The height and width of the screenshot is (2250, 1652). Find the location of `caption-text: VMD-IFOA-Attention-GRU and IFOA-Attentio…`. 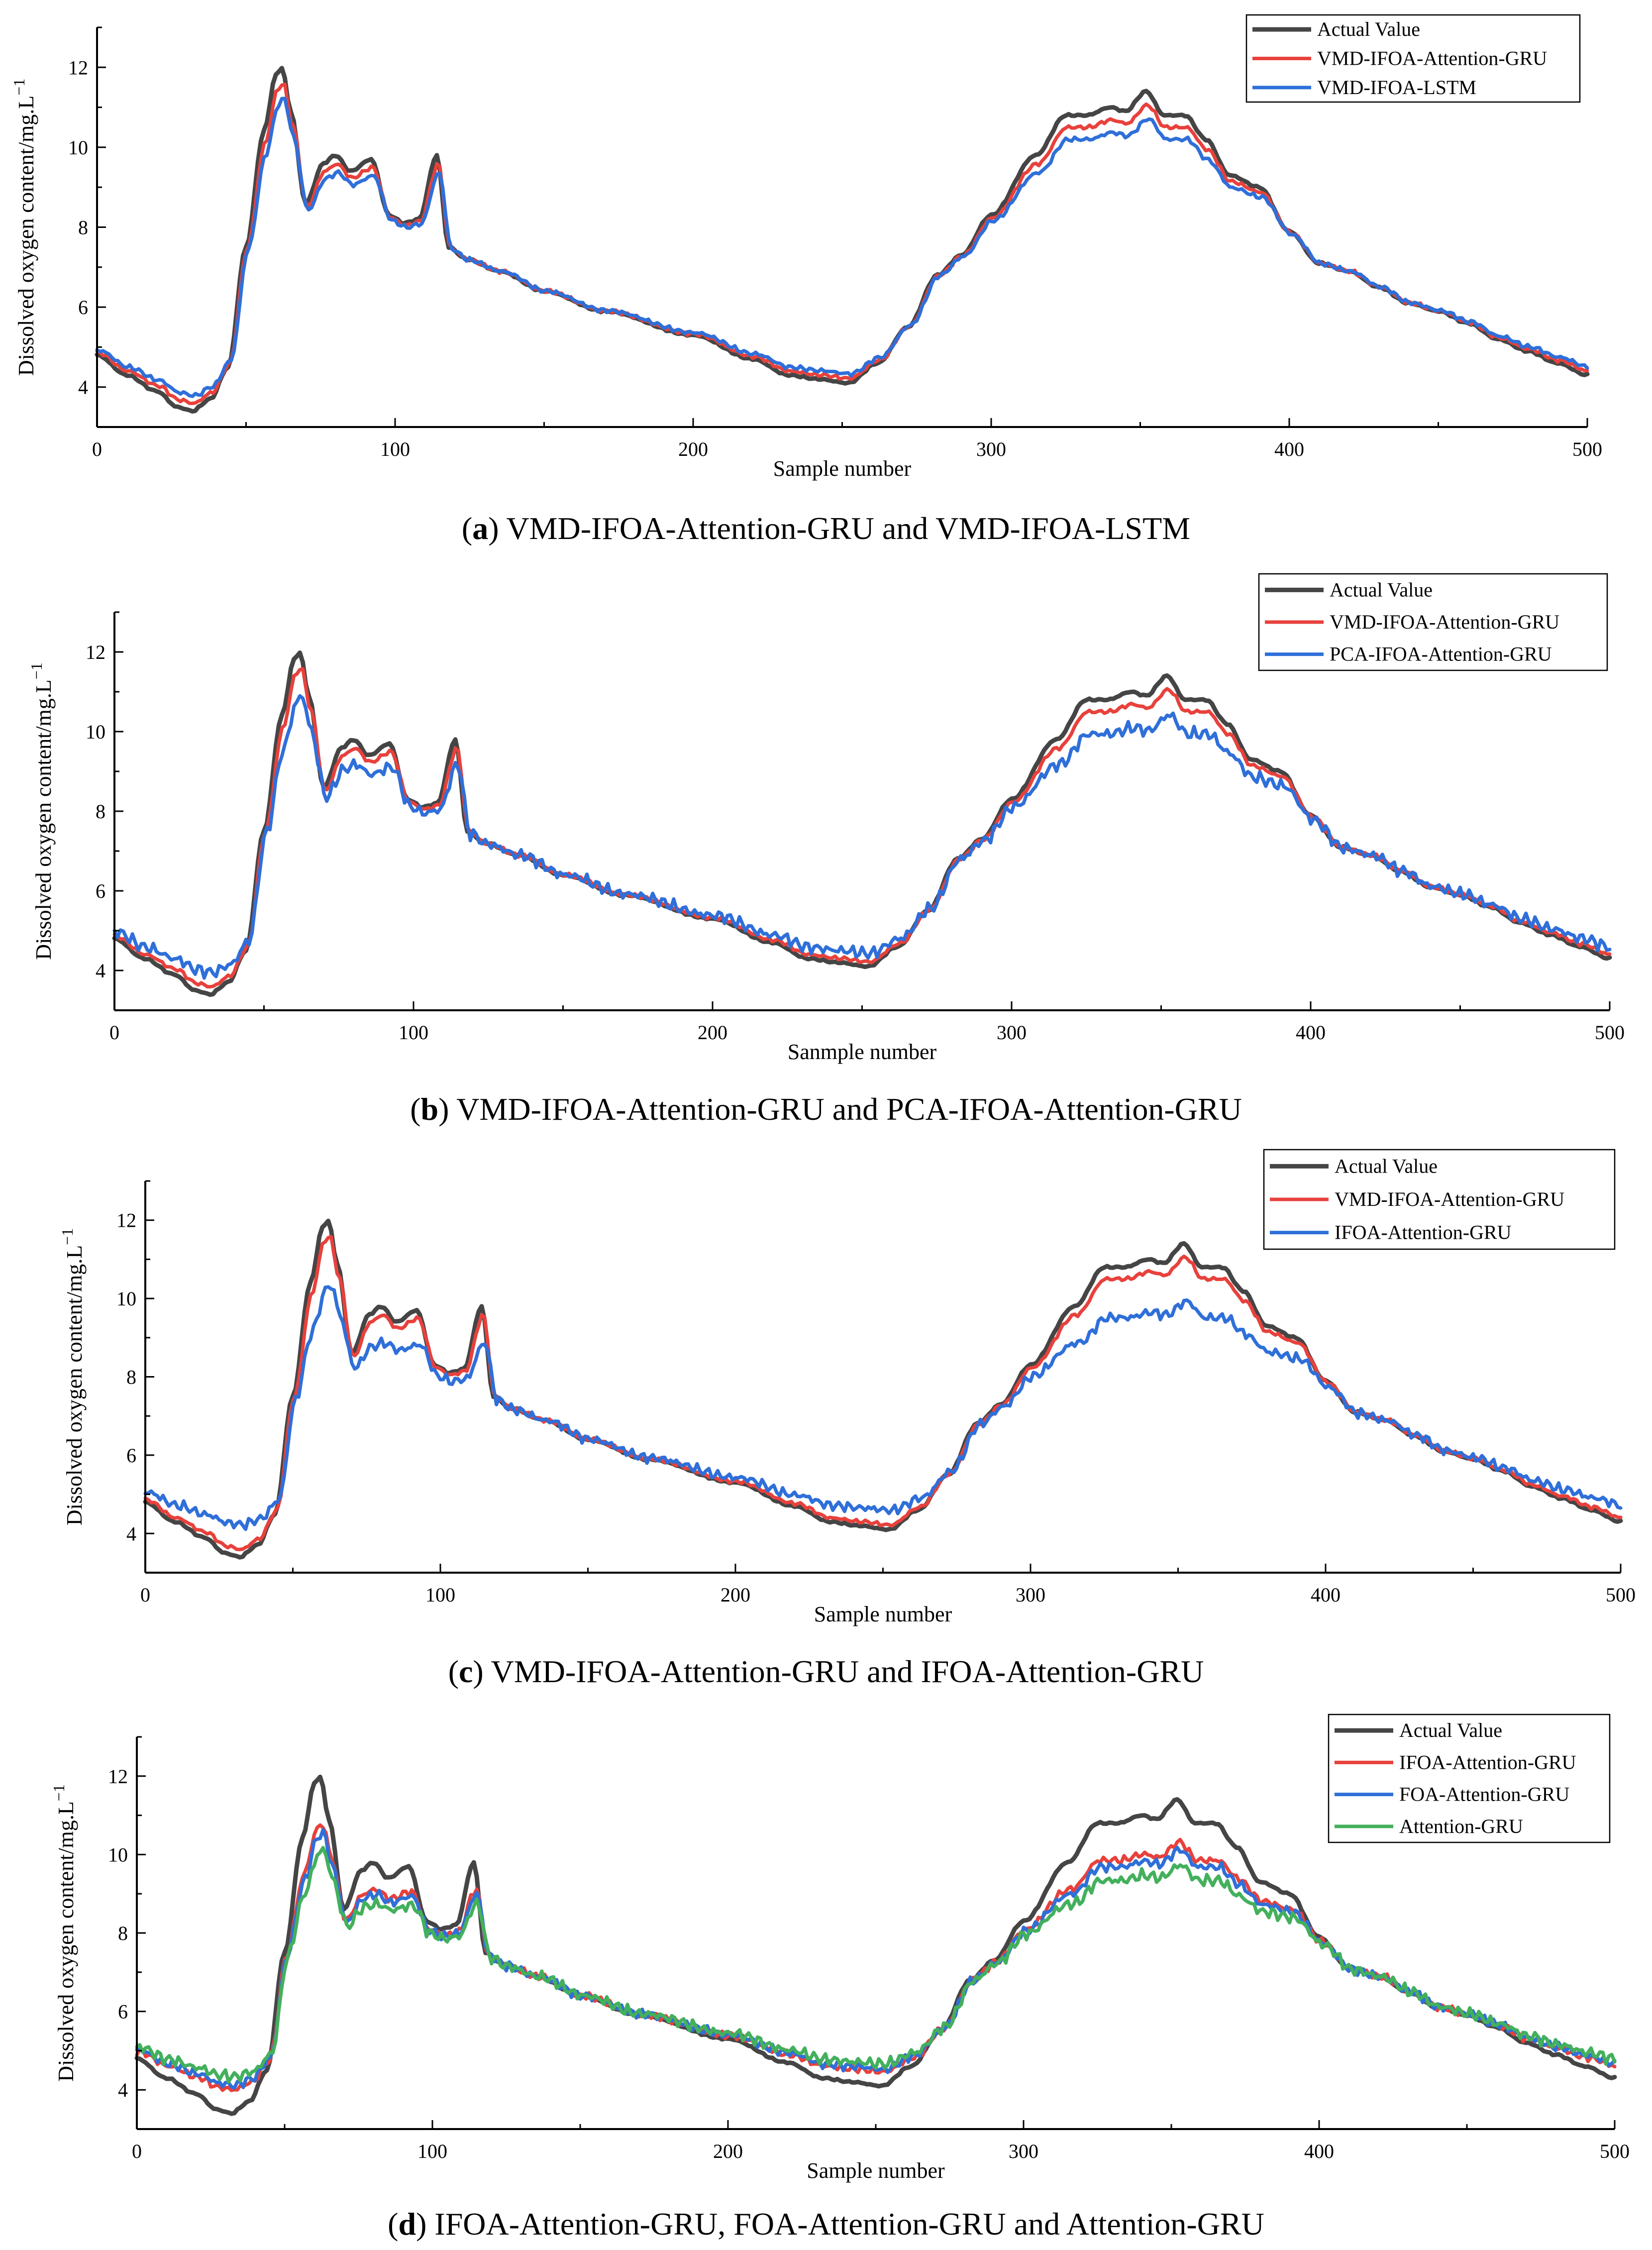

caption-text: VMD-IFOA-Attention-GRU and IFOA-Attentio… is located at coordinates (844, 1671).